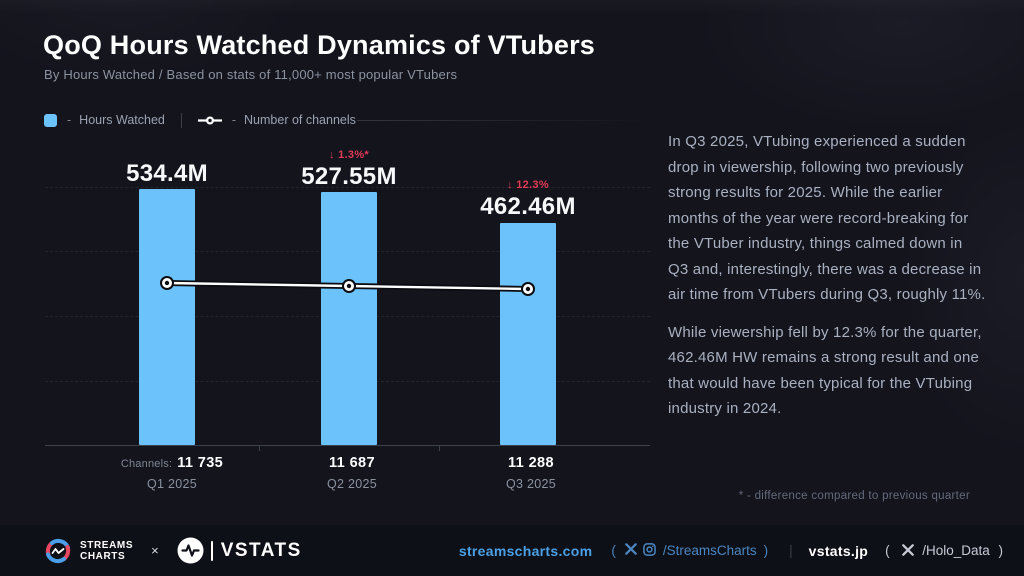 This screenshot has width=1024, height=576. I want to click on streams-charts-wordmark-line1: STREAMS, so click(107, 545).